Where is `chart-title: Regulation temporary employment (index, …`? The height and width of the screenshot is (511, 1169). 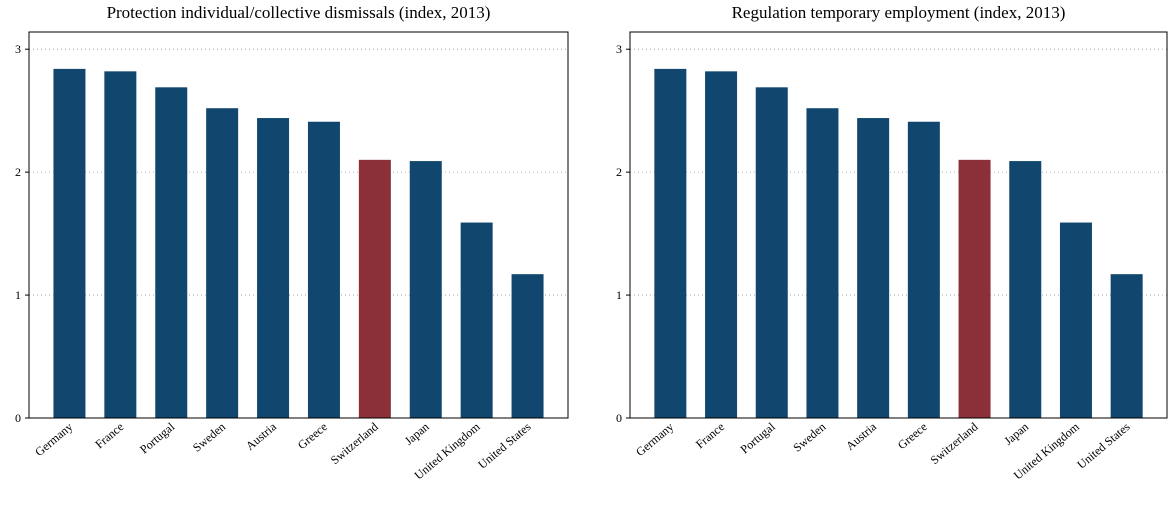
chart-title: Regulation temporary employment (index, … is located at coordinates (899, 12).